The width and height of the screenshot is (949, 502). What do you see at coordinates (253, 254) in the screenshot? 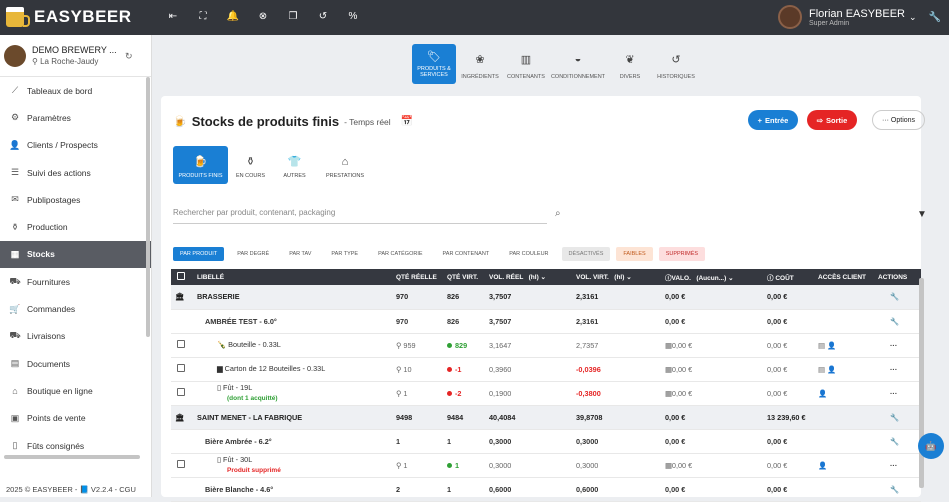
I see `filter-par-degre: PAR DEGRÉ` at bounding box center [253, 254].